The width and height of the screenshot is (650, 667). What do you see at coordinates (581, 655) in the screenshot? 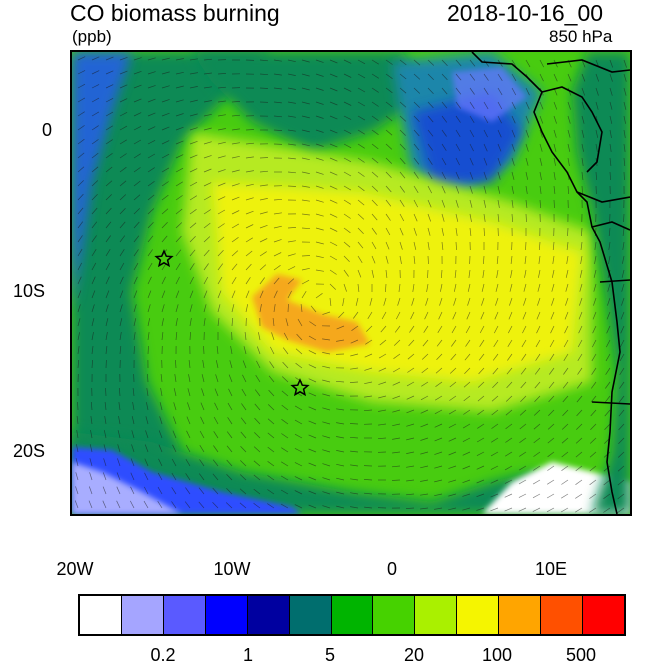
I see `colorbar-label-500: 500` at bounding box center [581, 655].